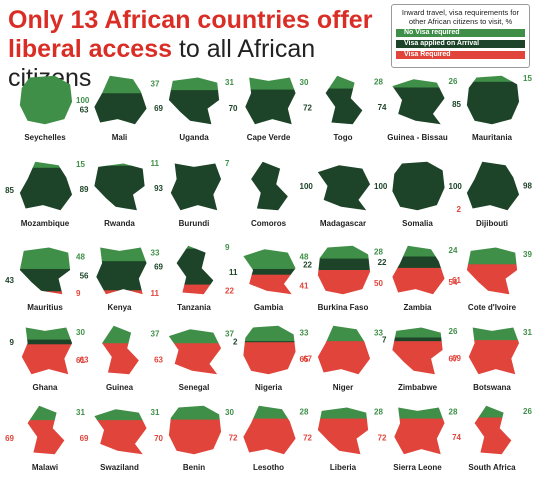  Describe the element at coordinates (343, 387) in the screenshot. I see `niger-name: Niger` at that location.